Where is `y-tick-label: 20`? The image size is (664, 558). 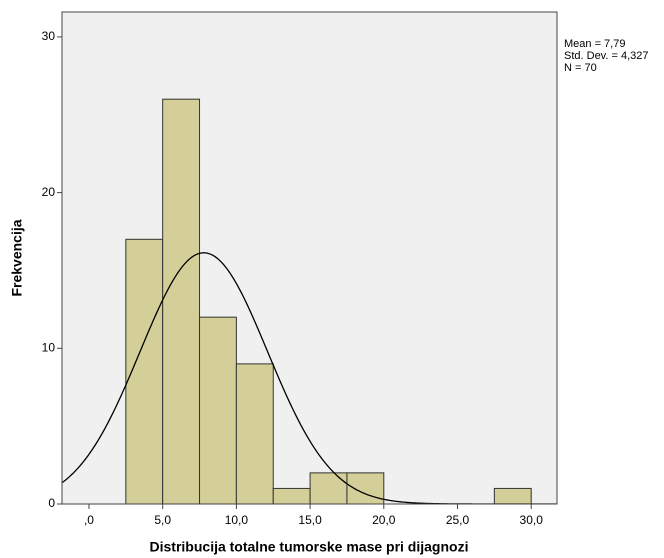 y-tick-label: 20 is located at coordinates (49, 192).